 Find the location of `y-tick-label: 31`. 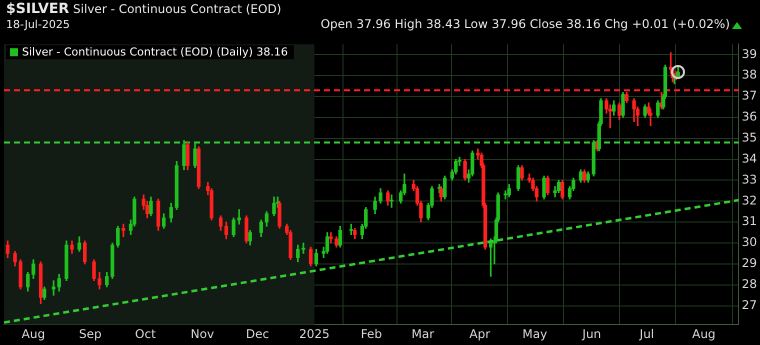

y-tick-label: 31 is located at coordinates (750, 221).